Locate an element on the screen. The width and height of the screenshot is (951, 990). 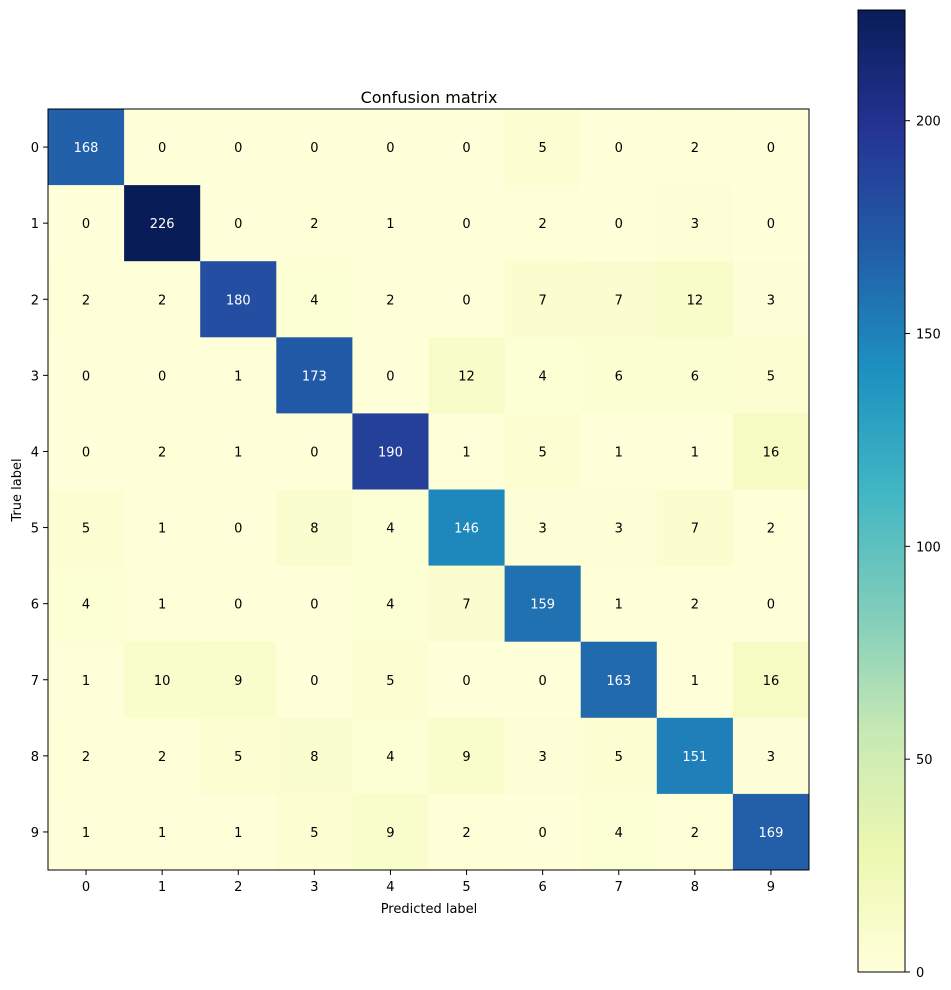
cell-value-label: 6 is located at coordinates (619, 376).